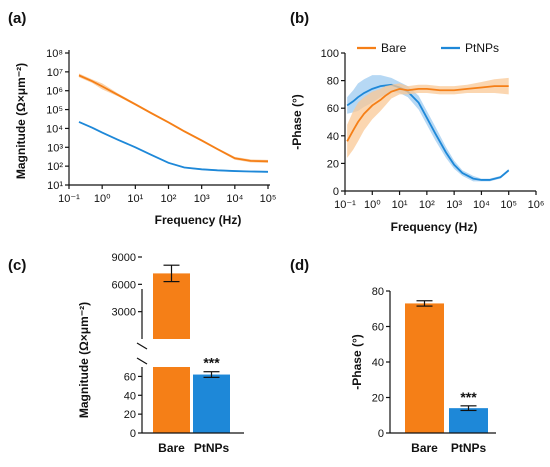  What do you see at coordinates (333, 137) in the screenshot?
I see `chart-b-ytick-label: 40` at bounding box center [333, 137].